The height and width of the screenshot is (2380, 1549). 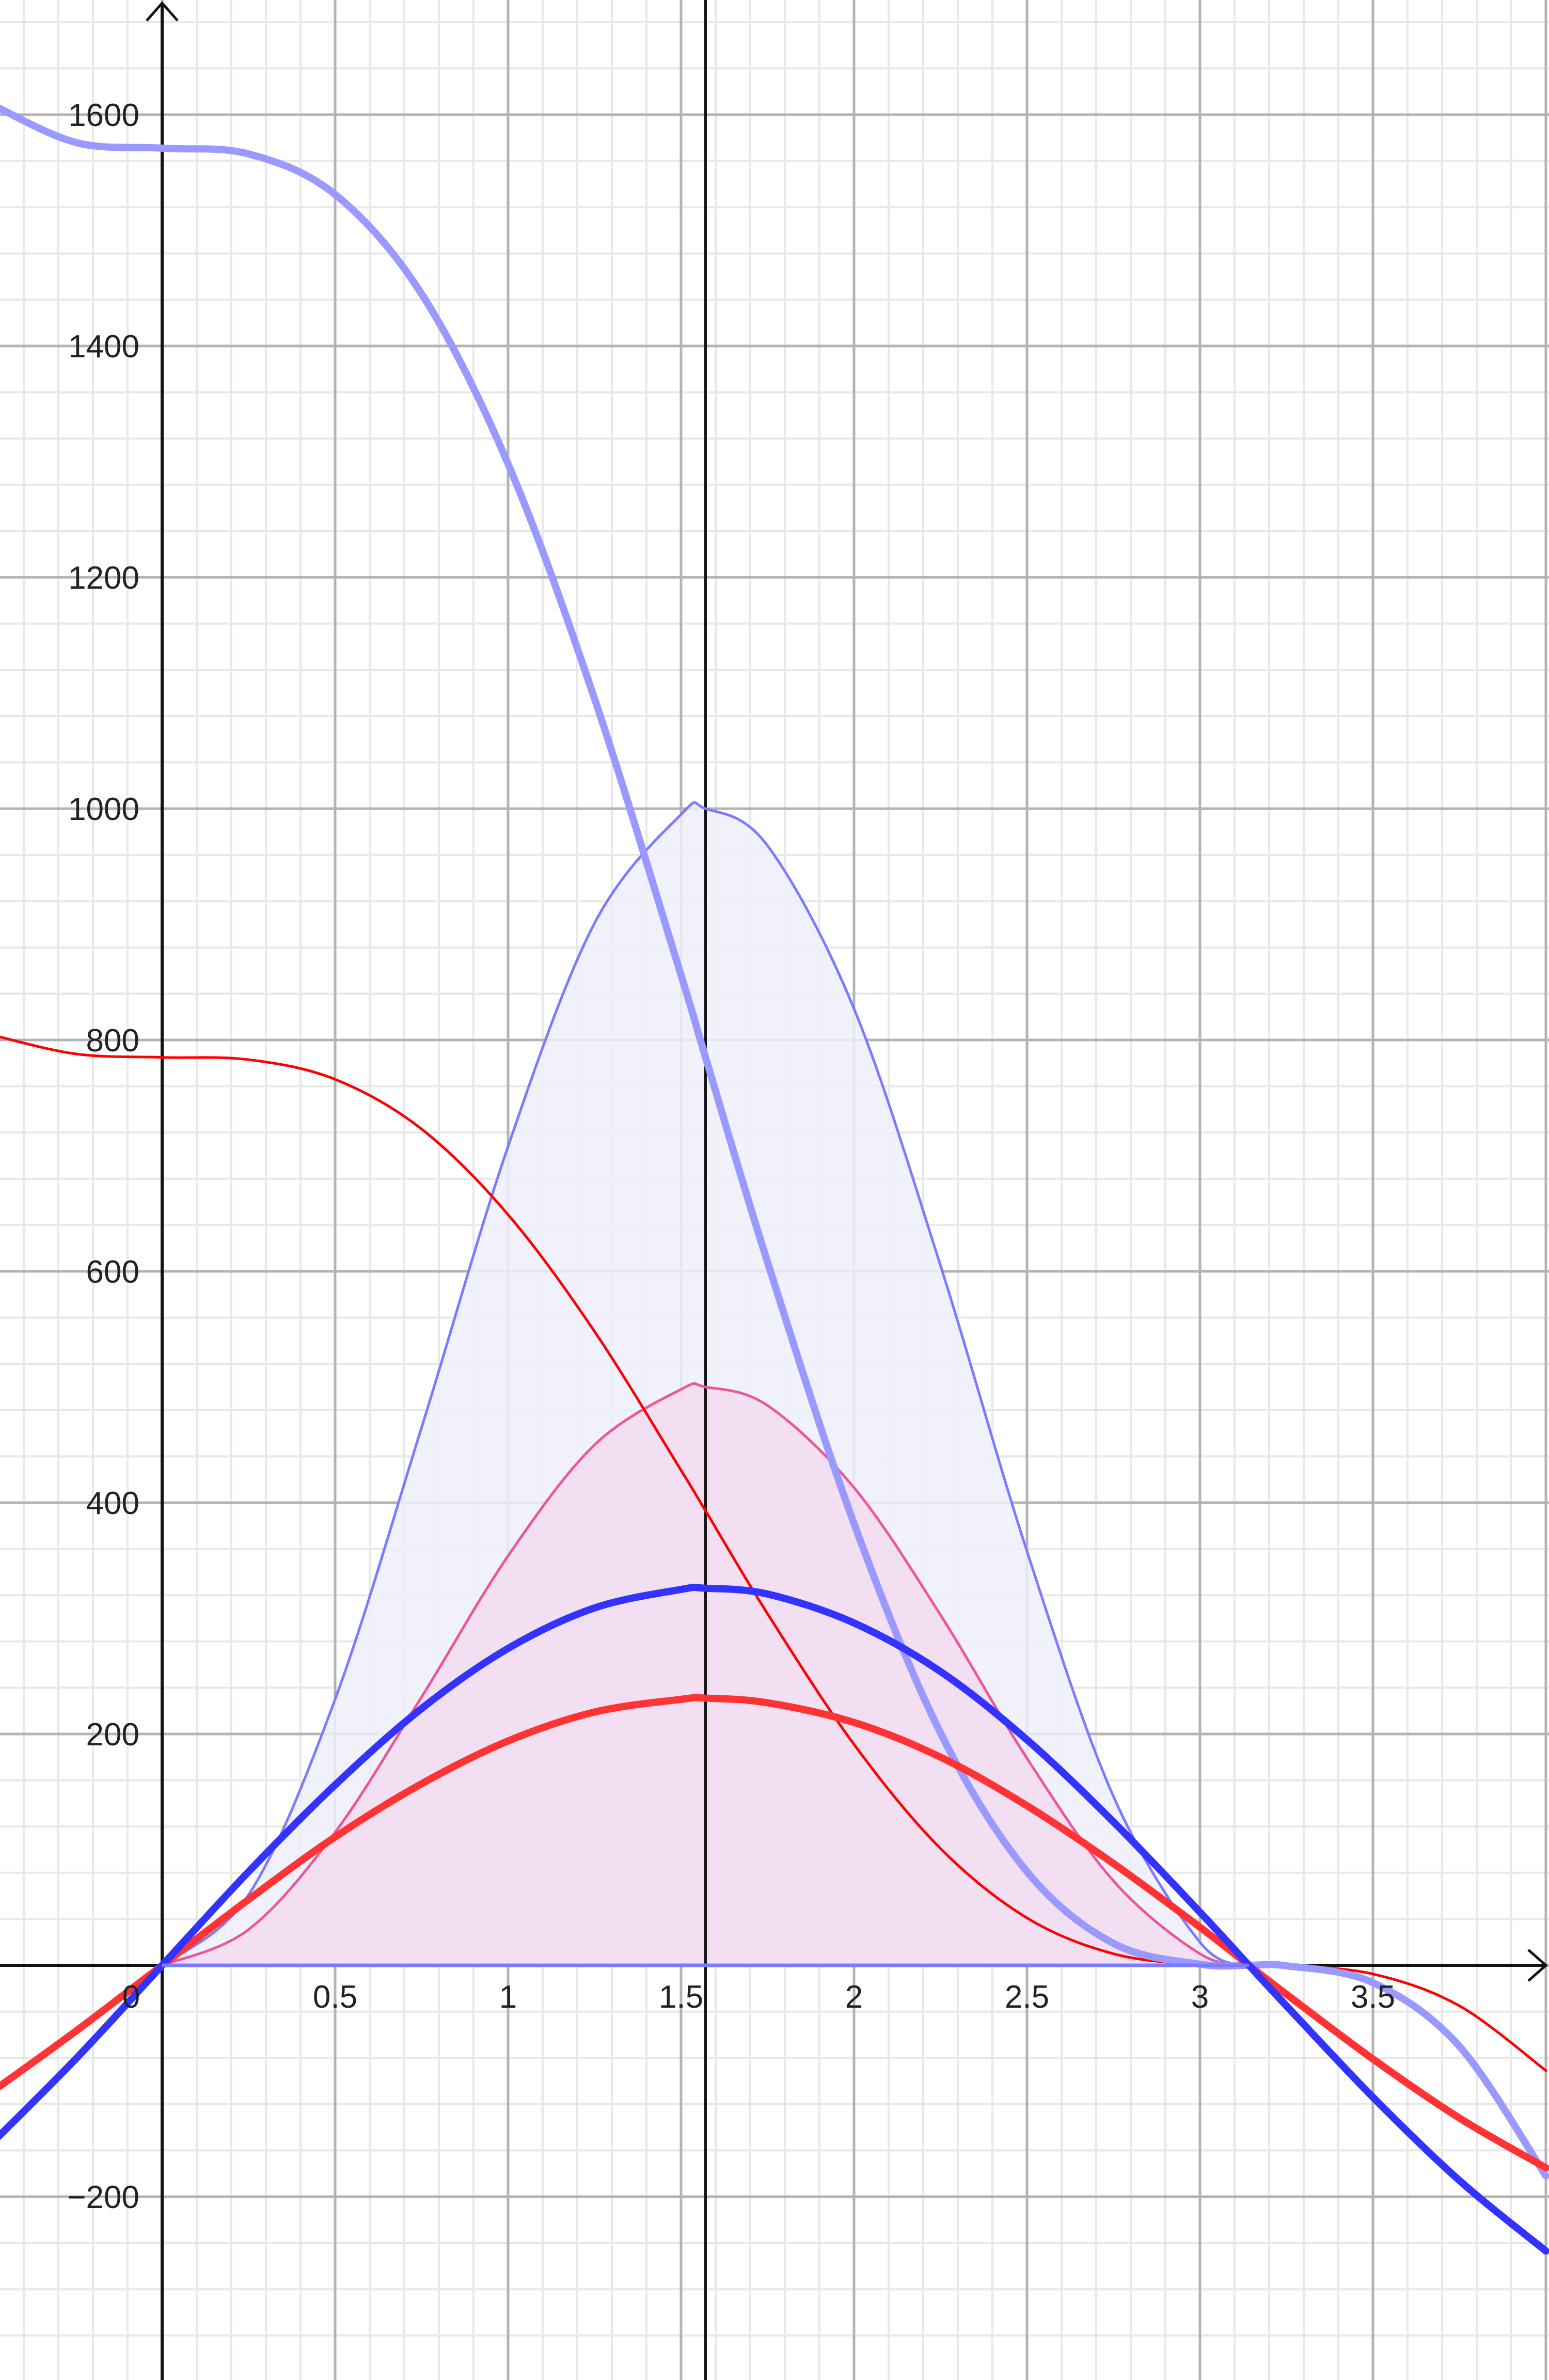 I want to click on x-tick-label: 2, so click(x=854, y=1997).